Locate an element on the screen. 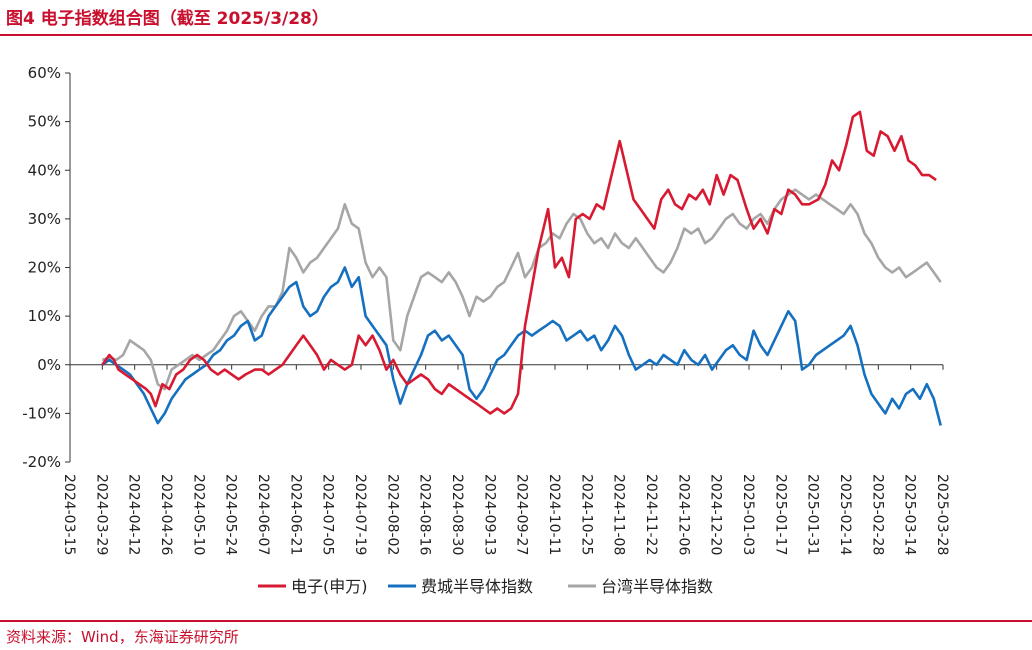  x-tick-label: 2024-03-15 is located at coordinates (69, 514).